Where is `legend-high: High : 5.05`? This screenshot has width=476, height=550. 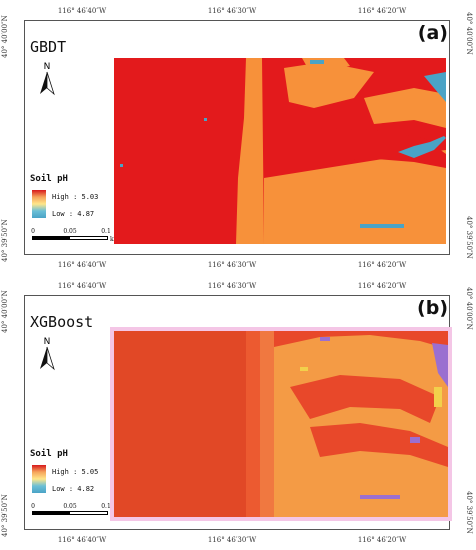 legend-high: High : 5.05 is located at coordinates (75, 472).